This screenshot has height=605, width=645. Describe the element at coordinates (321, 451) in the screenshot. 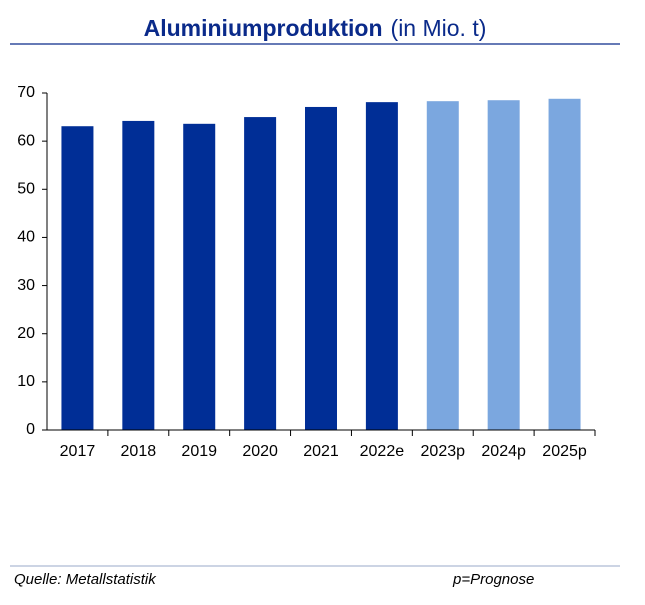

I see `x-tick-label: 2021` at that location.